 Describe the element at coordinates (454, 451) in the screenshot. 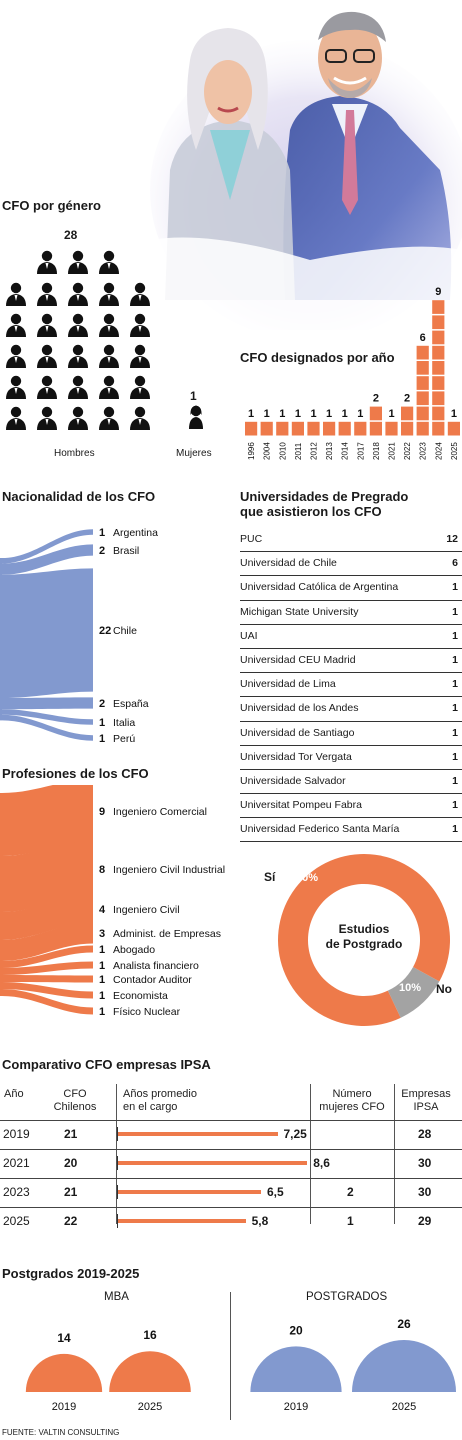

I see `bar-year-label: 2025` at that location.